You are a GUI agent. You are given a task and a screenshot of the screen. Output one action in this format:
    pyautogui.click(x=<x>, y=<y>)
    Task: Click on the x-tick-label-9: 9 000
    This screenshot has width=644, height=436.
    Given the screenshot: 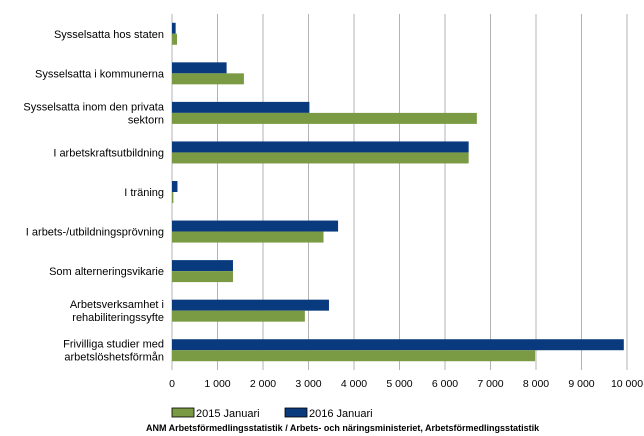 What is the action you would take?
    pyautogui.click(x=581, y=384)
    